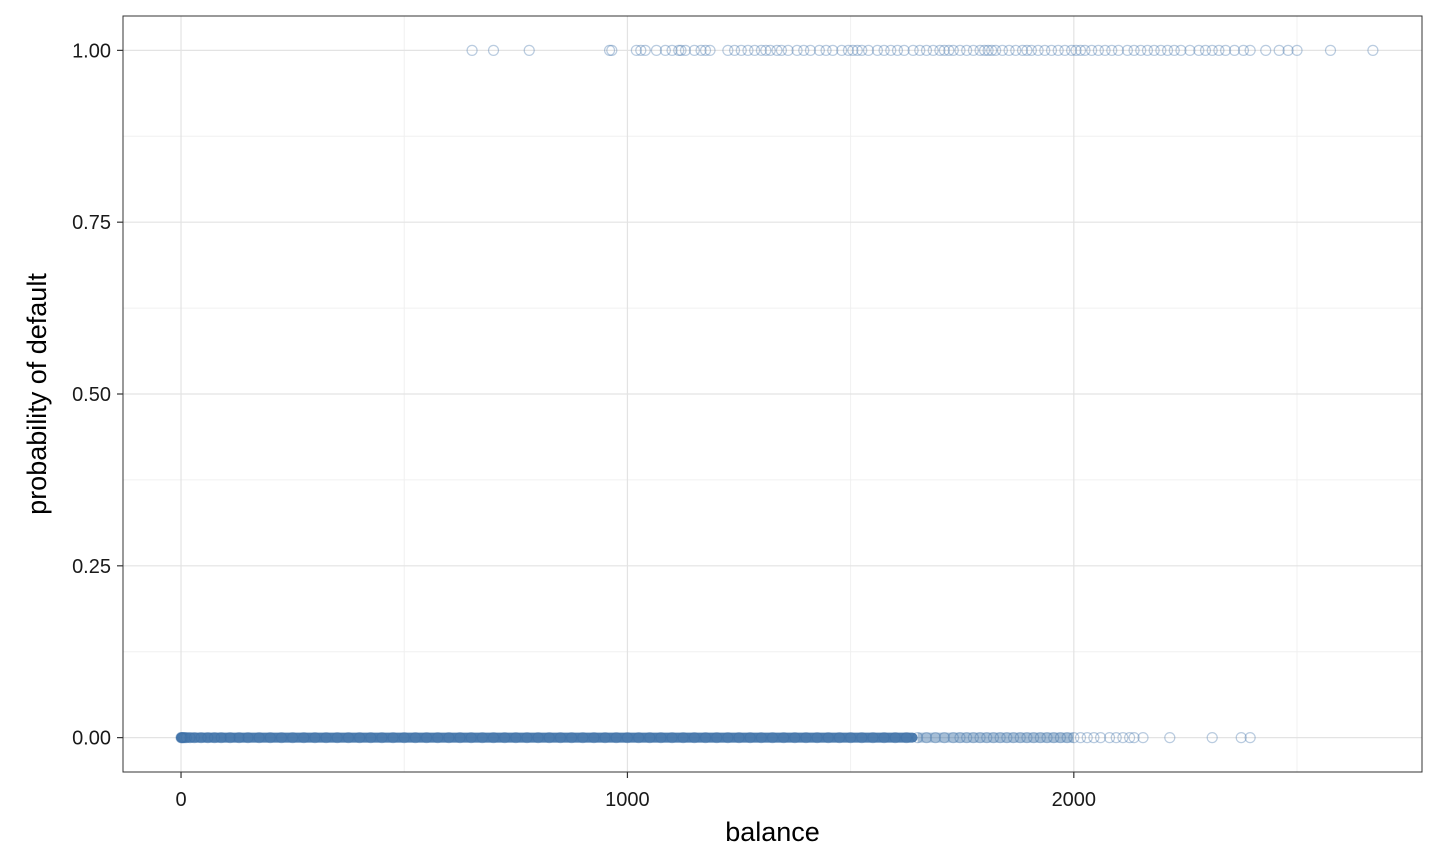 Image resolution: width=1440 pixels, height=864 pixels. What do you see at coordinates (180, 800) in the screenshot?
I see `x-tick-label: 0` at bounding box center [180, 800].